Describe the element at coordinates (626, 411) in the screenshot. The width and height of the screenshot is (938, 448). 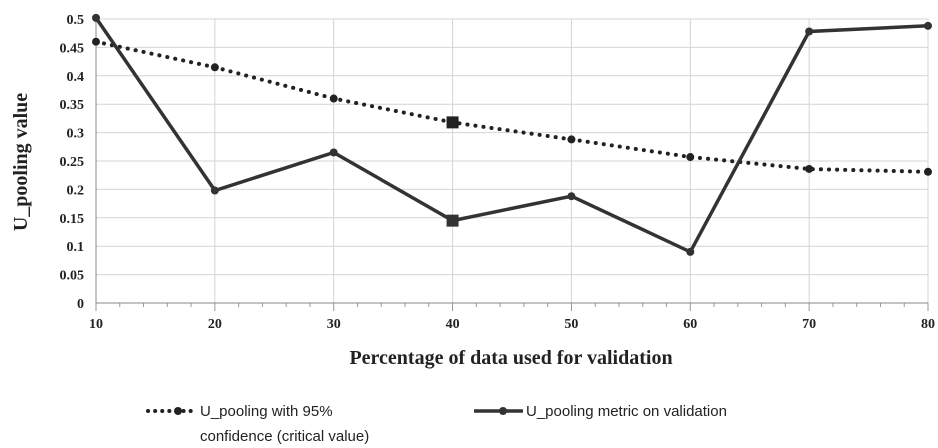
I see `legend-label-validation-metric: U_pooling metric on validation` at that location.